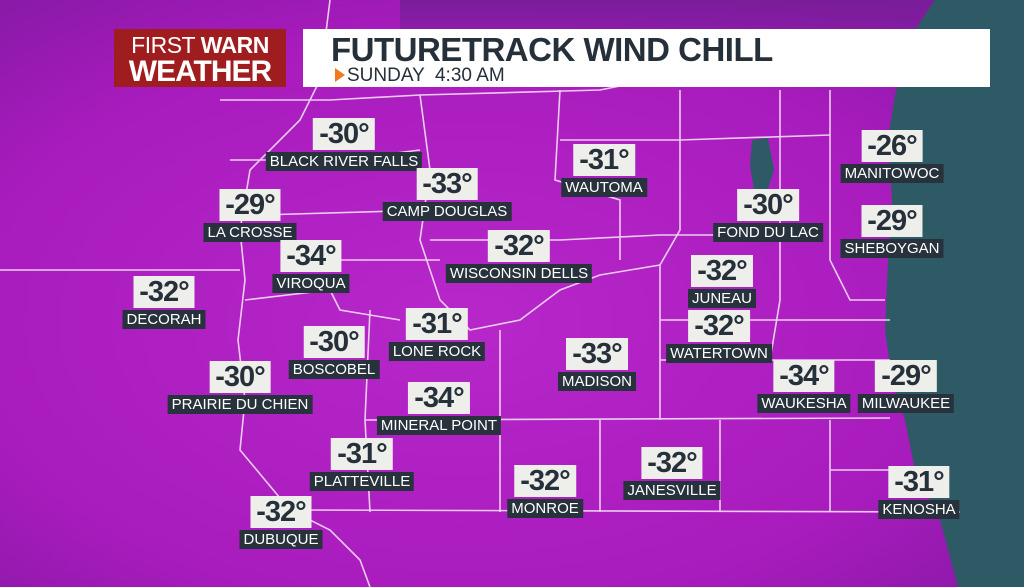 The height and width of the screenshot is (587, 1024). I want to click on station-wautoma: -31° WAUTOMA, so click(604, 170).